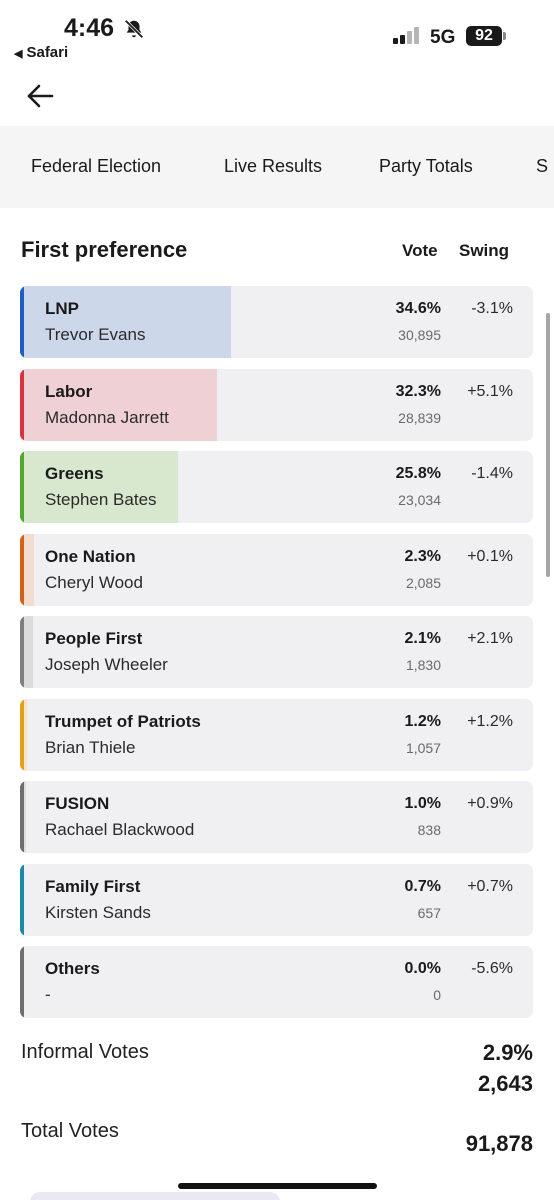 Image resolution: width=554 pixels, height=1200 pixels. What do you see at coordinates (72, 968) in the screenshot?
I see `party-name: Others` at bounding box center [72, 968].